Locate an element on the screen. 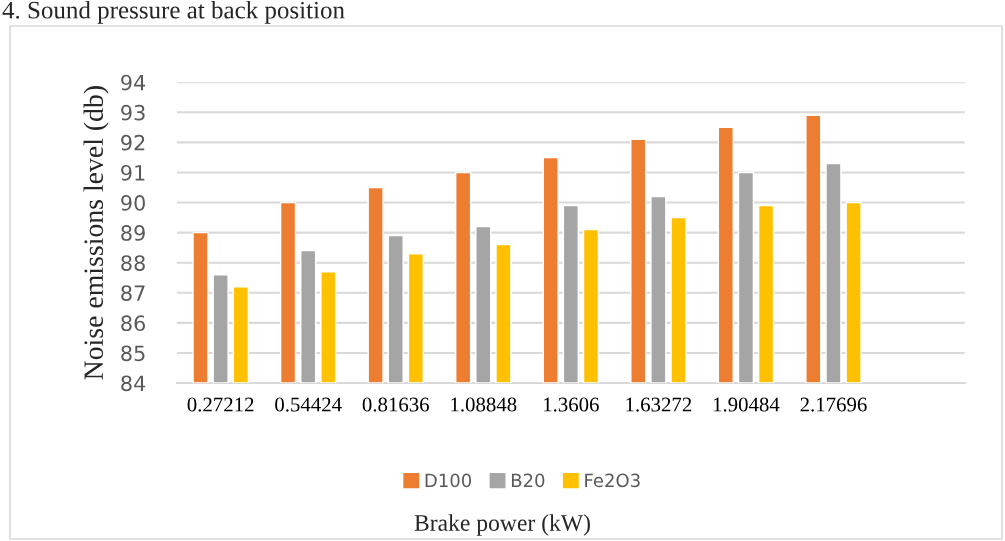  y-tick-label: 84 is located at coordinates (133, 383).